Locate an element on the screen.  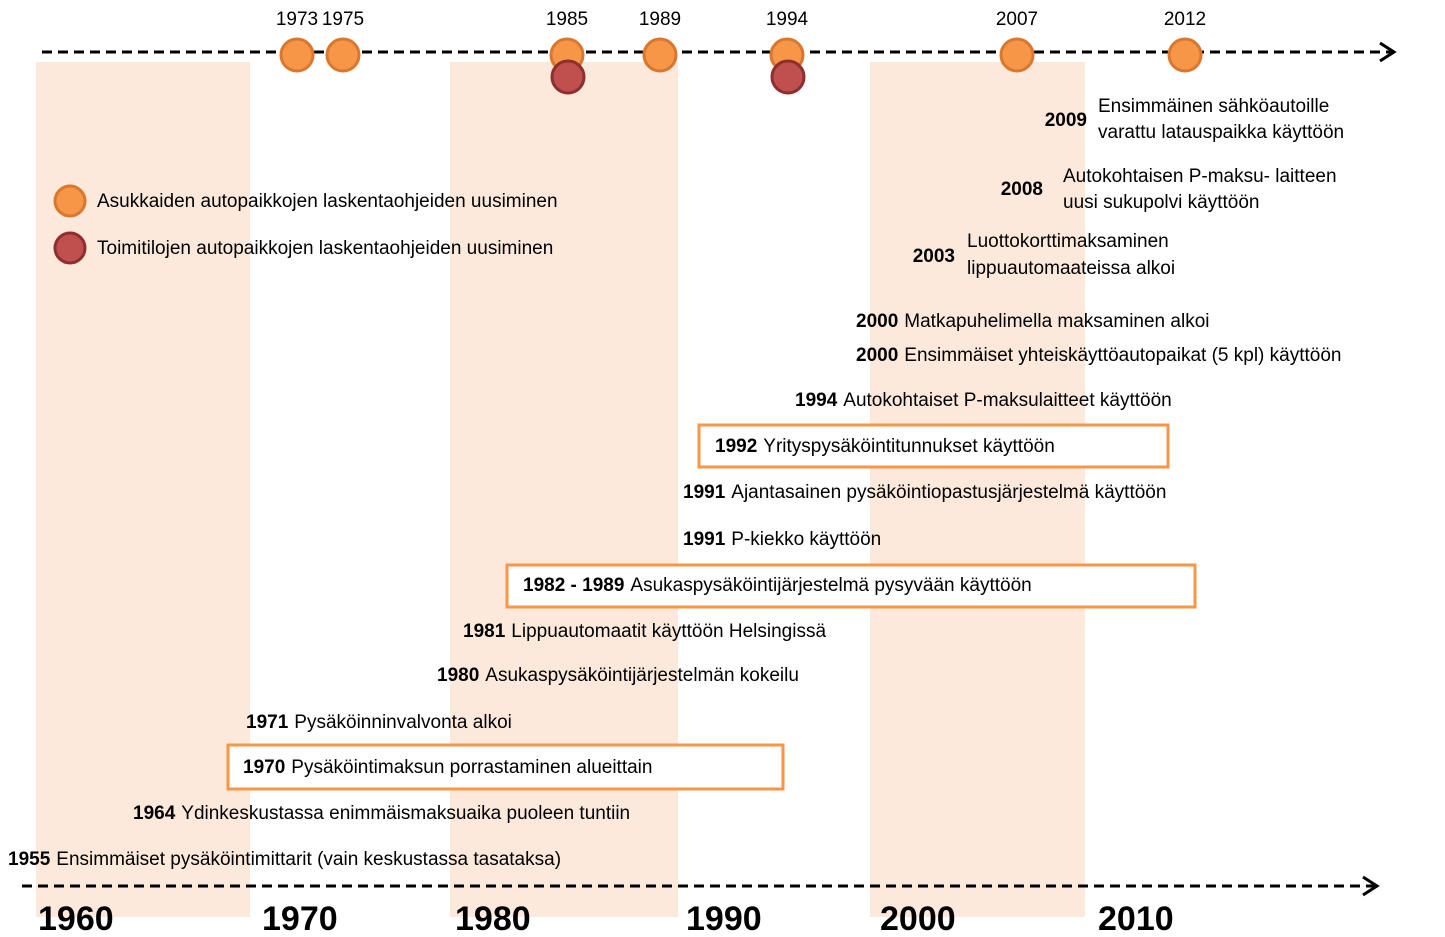
event: 1980 Asukaspysäköintijärjestelmän kokeilu is located at coordinates (618, 675).